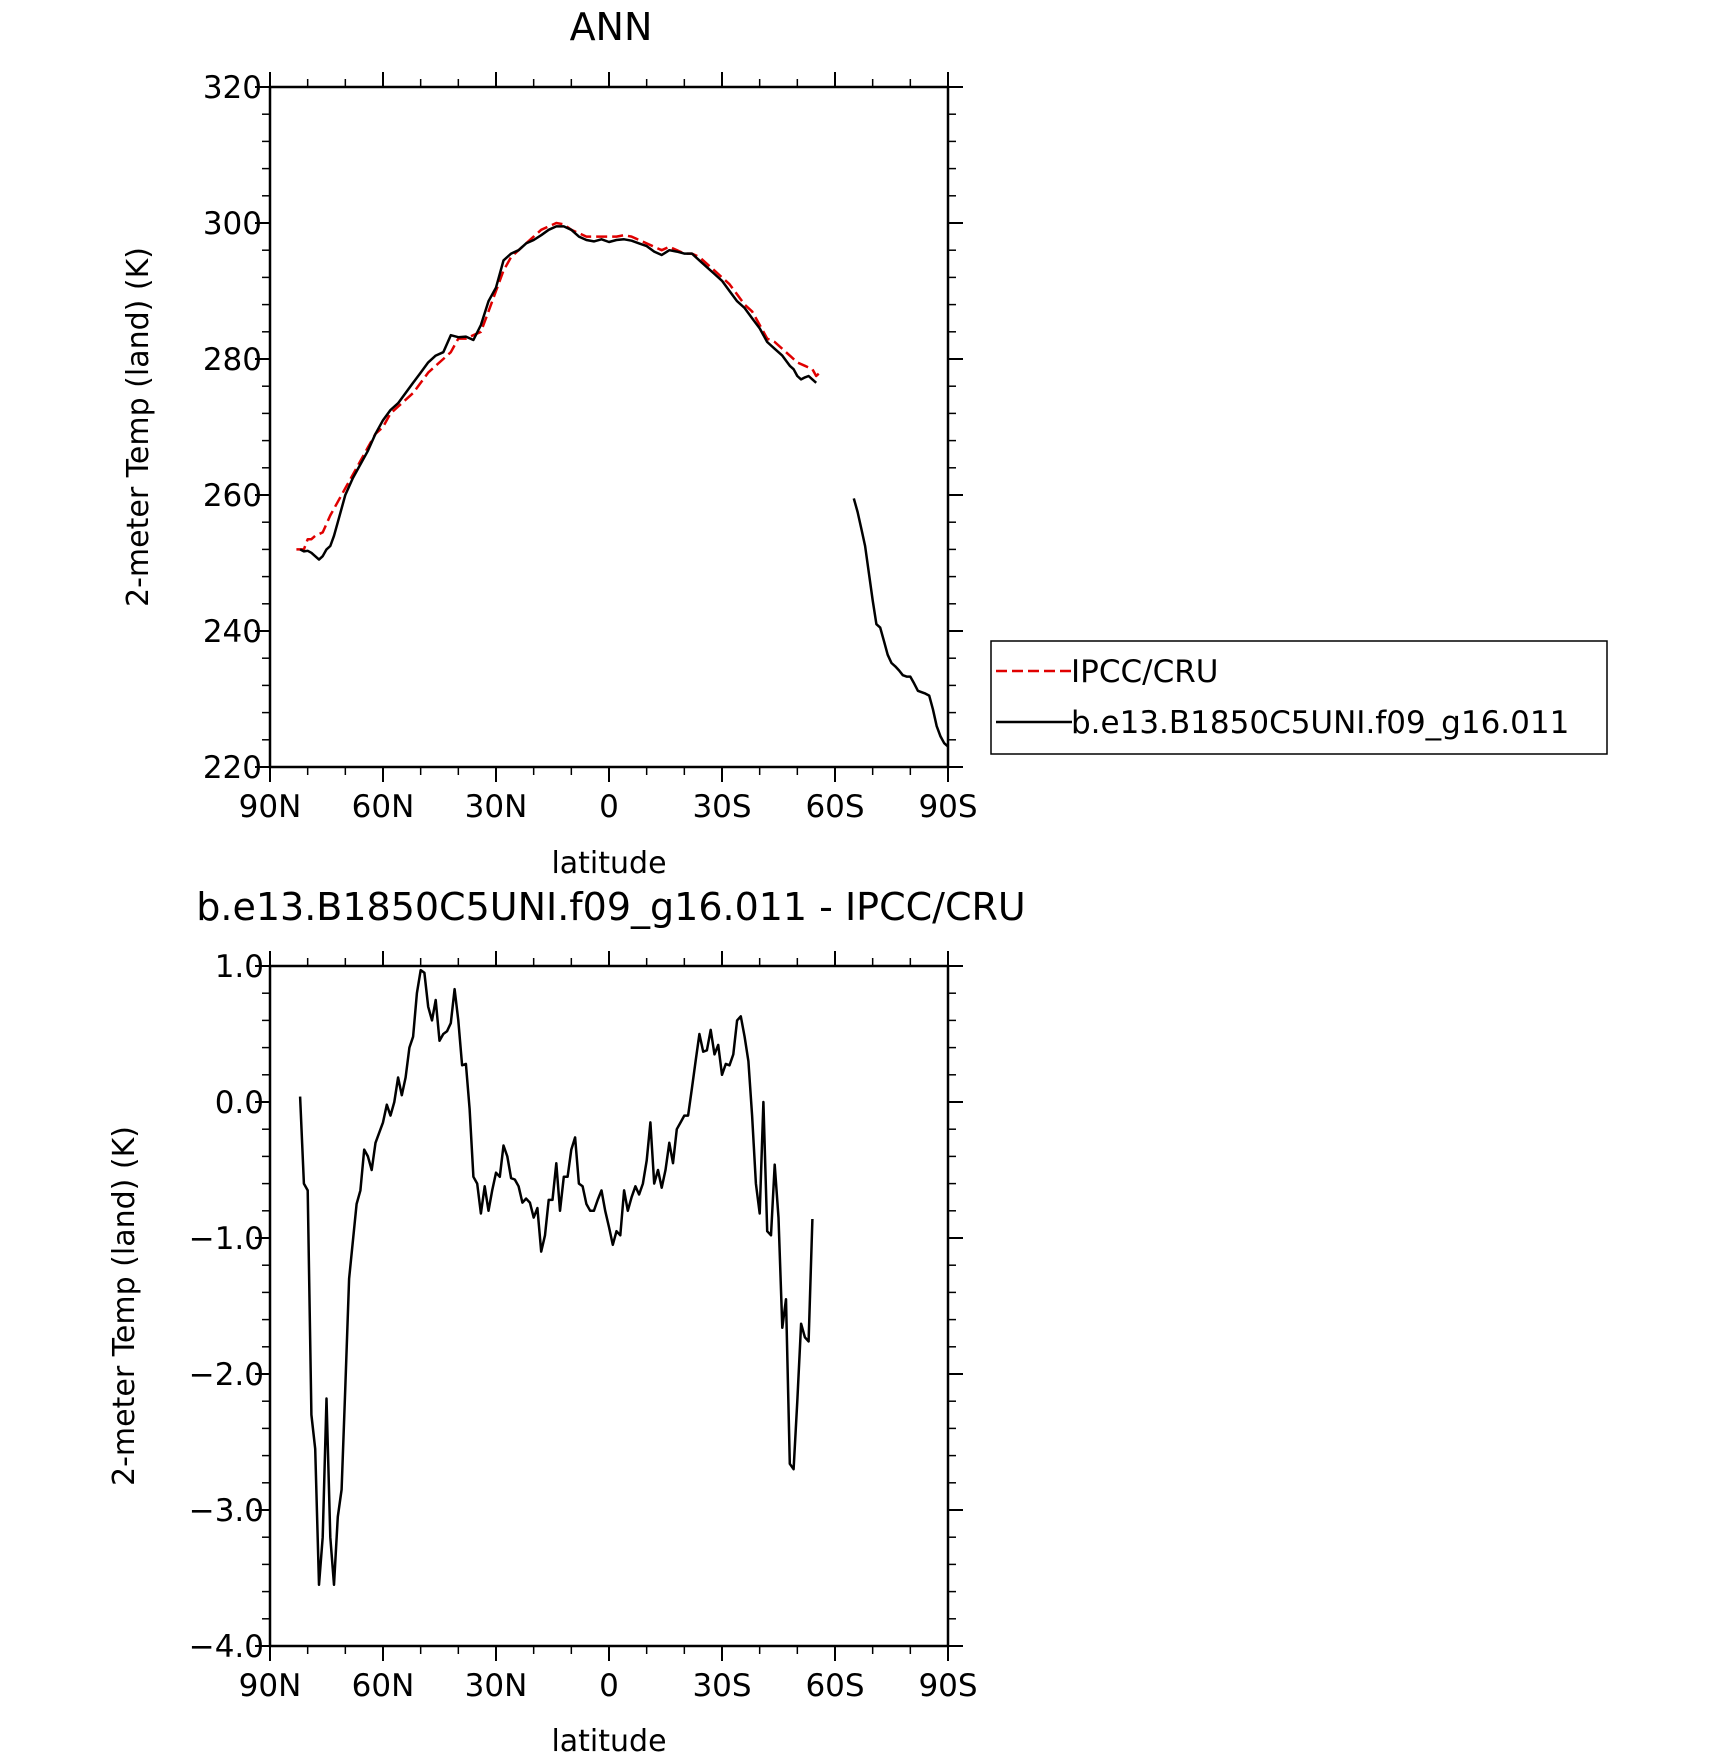  What do you see at coordinates (226, 1647) in the screenshot?
I see `y-tick-label: −4.0` at bounding box center [226, 1647].